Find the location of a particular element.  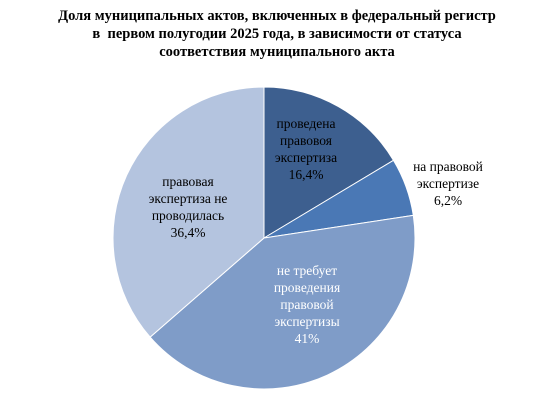

slice-label-2-line-1: на правовой is located at coordinates (448, 166).